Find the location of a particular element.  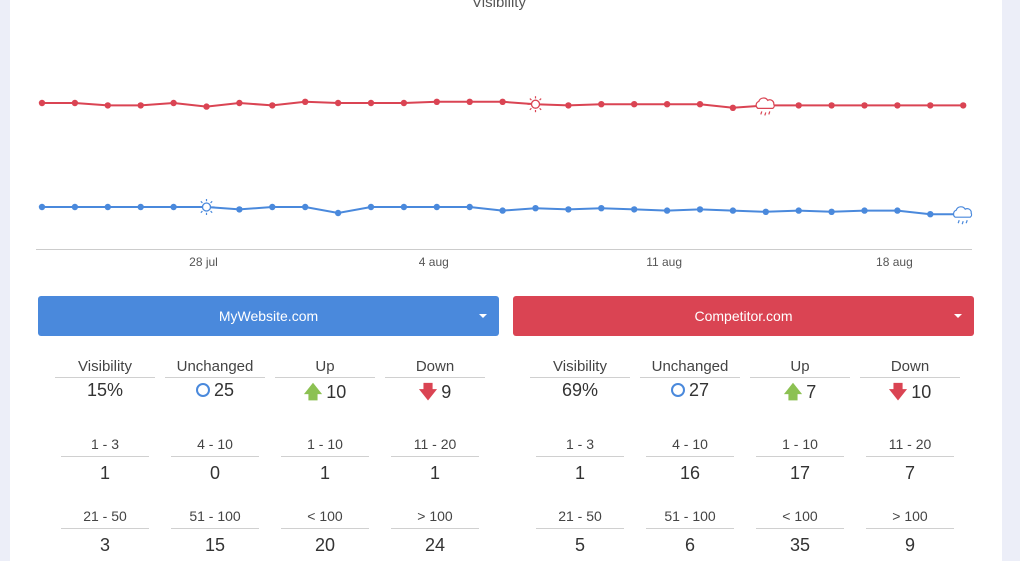

arrow-down-icon: 🡇 is located at coordinates (898, 392).